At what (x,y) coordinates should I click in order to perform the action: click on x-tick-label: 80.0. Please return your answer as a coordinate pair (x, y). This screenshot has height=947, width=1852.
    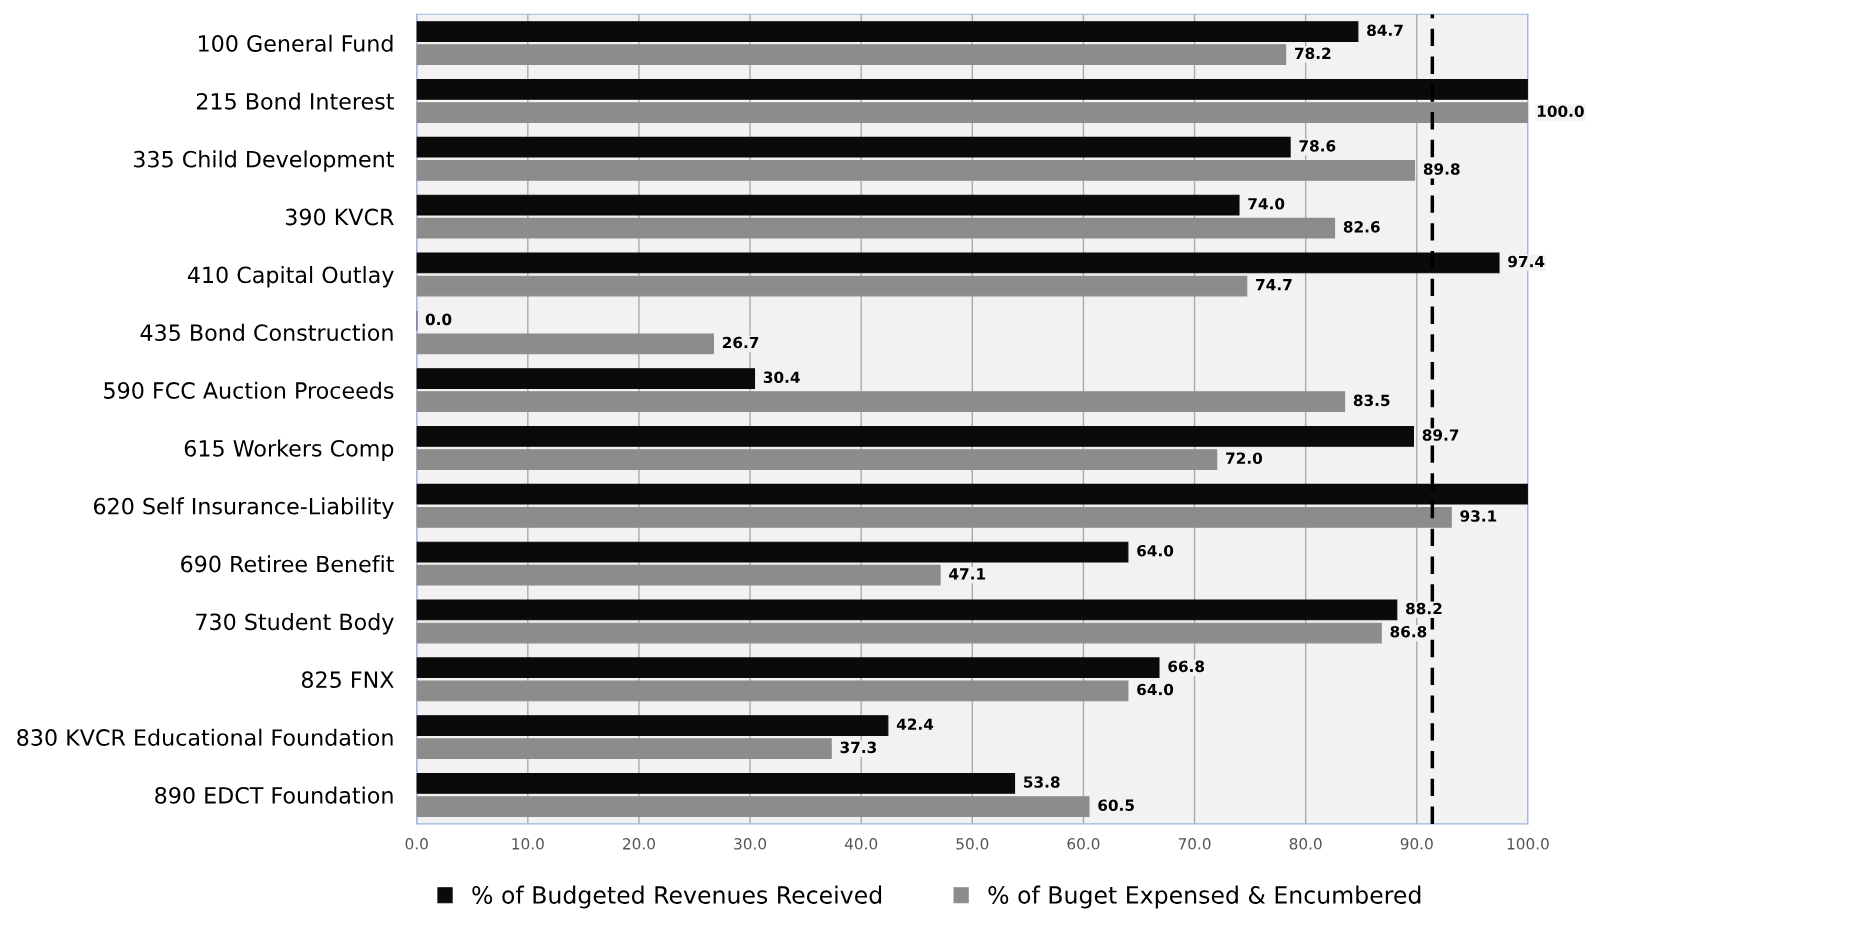
    Looking at the image, I should click on (1305, 844).